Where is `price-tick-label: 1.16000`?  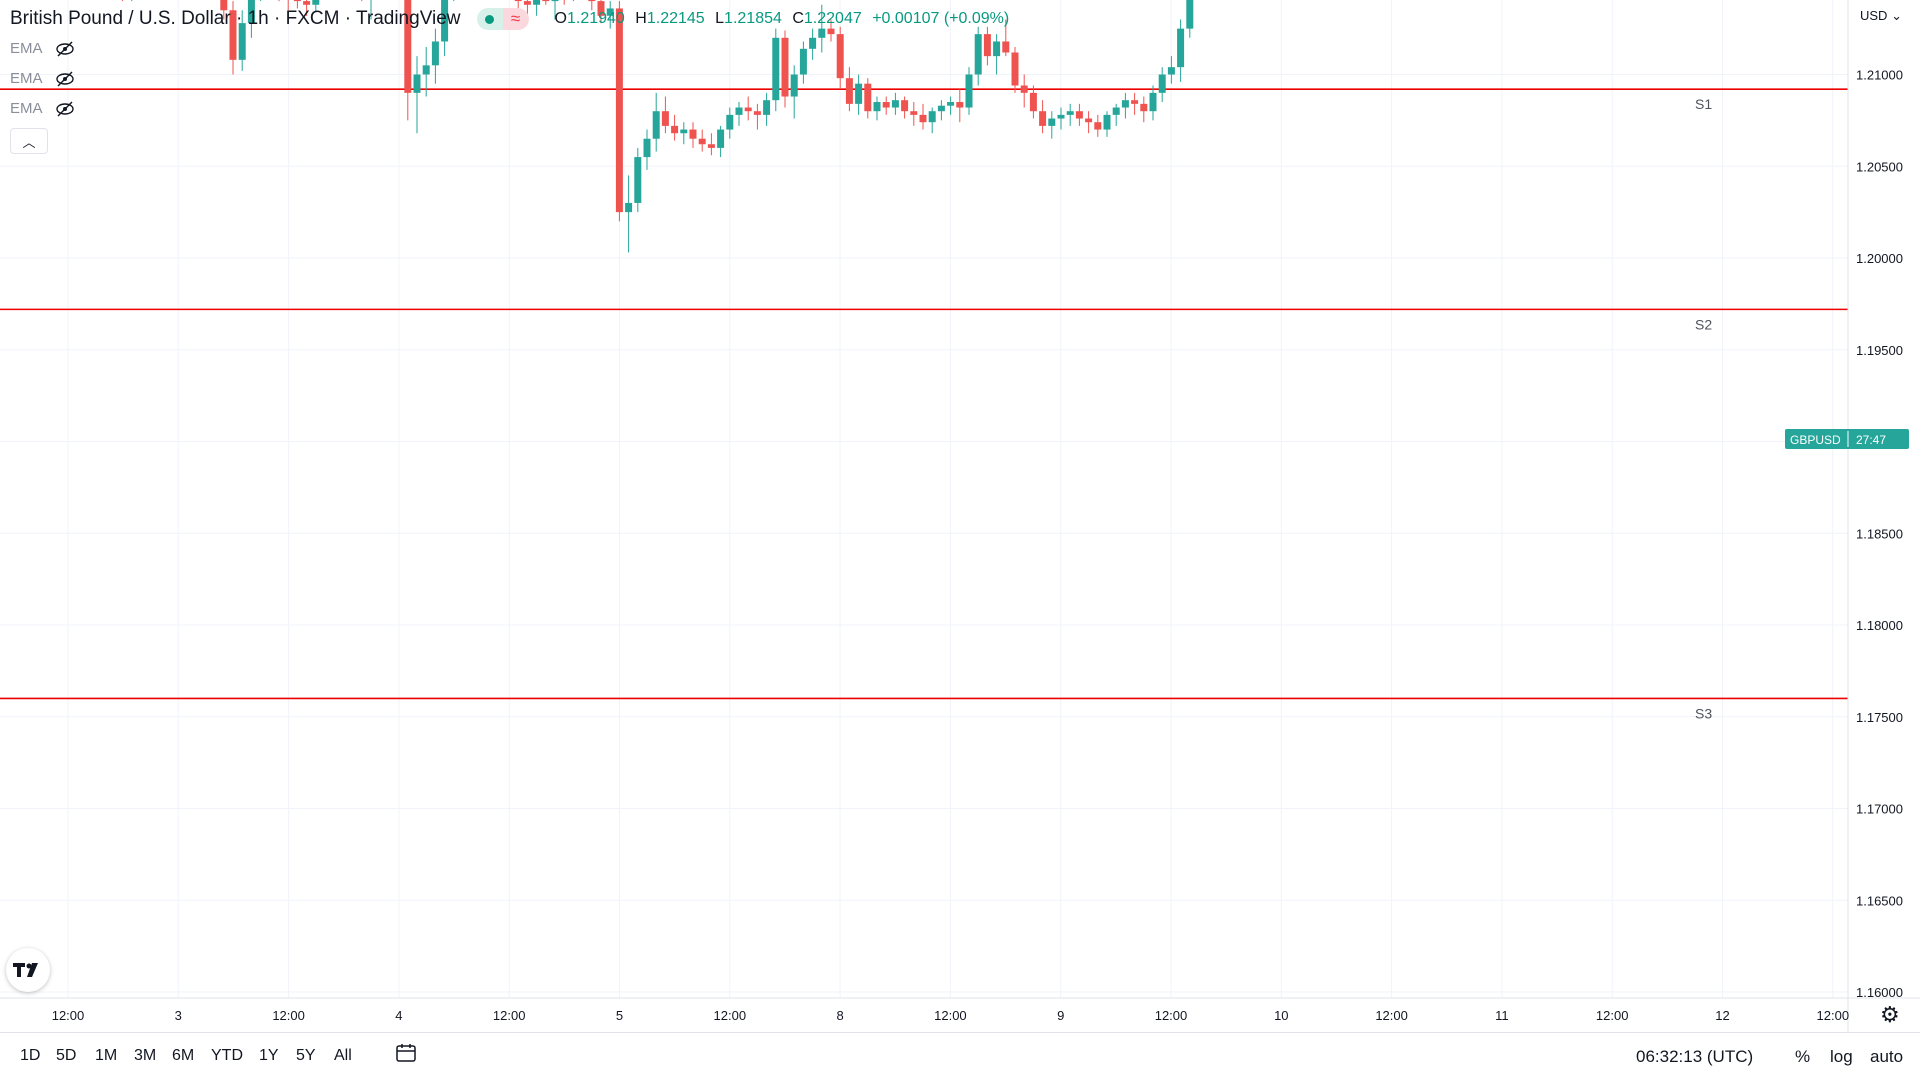 price-tick-label: 1.16000 is located at coordinates (1879, 992).